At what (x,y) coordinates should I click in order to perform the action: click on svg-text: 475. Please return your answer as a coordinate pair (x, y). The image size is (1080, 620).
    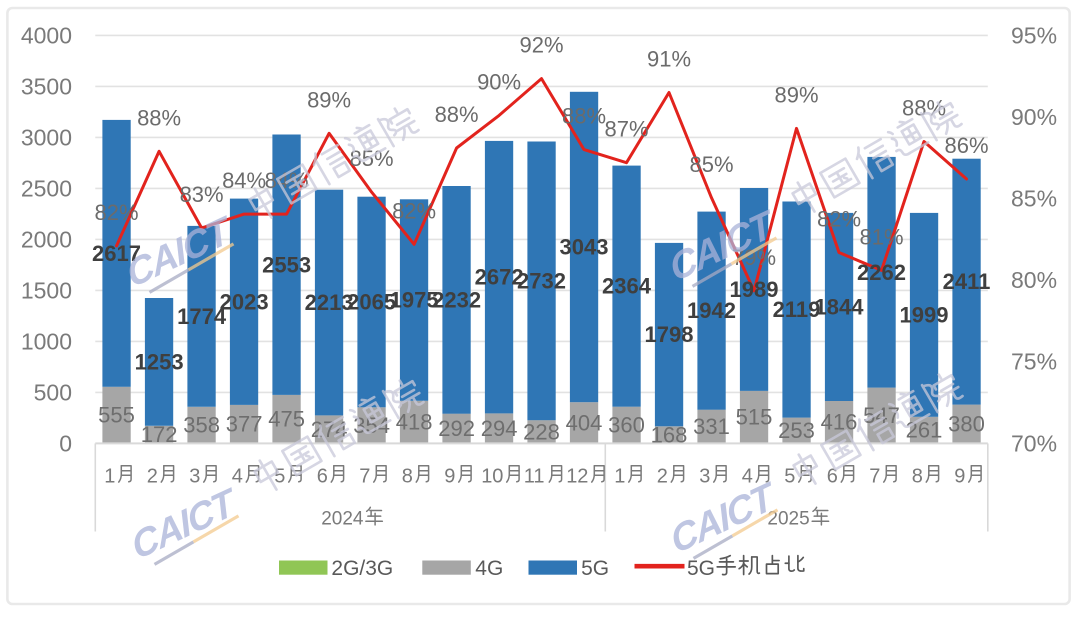
    Looking at the image, I should click on (286, 419).